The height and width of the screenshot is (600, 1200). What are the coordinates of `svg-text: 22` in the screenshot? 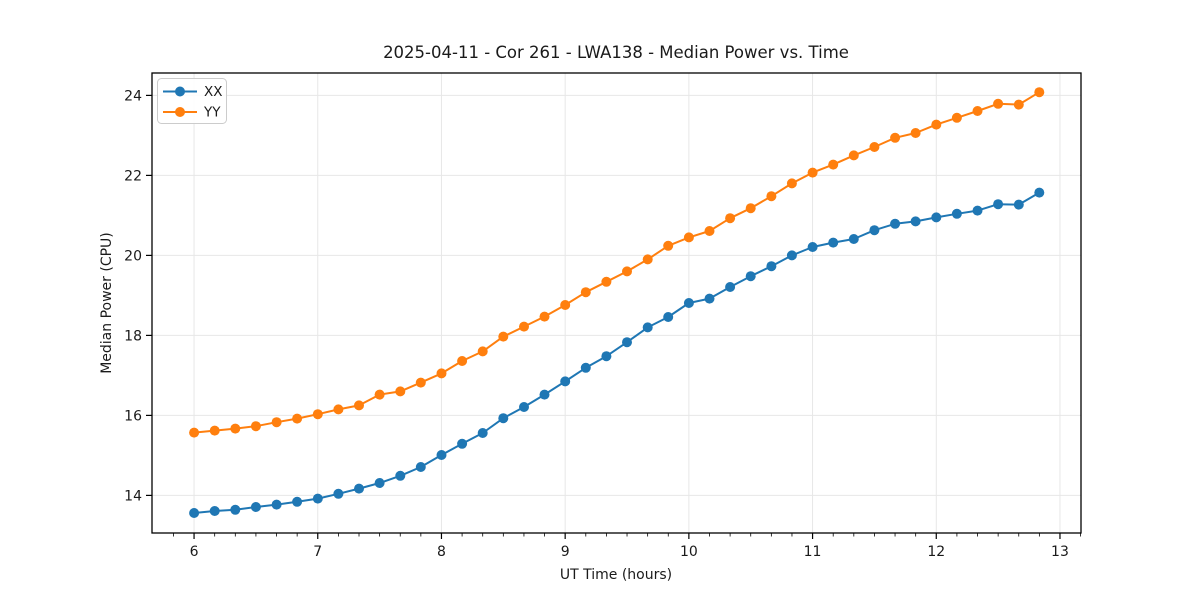 It's located at (133, 176).